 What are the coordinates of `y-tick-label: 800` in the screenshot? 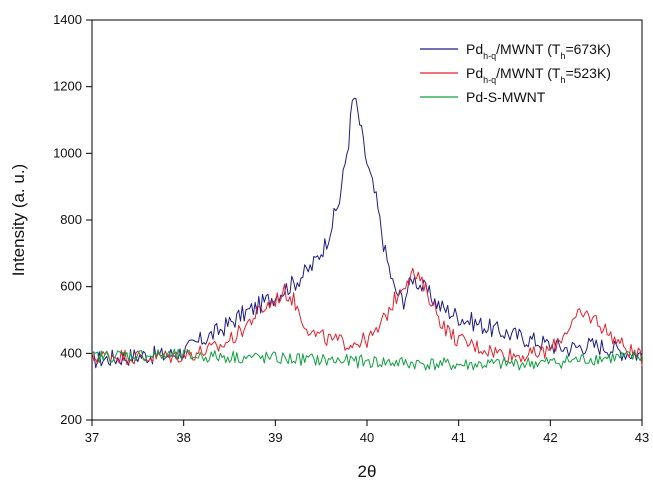 It's located at (71, 219).